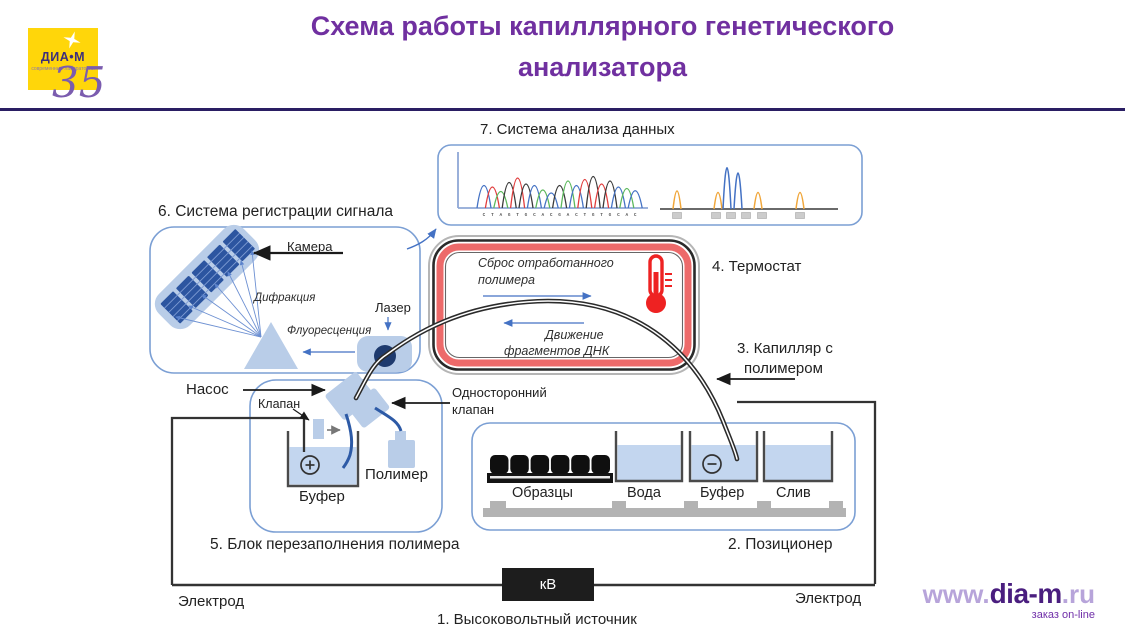 This screenshot has width=1125, height=637. I want to click on url-tld: .ru, so click(1078, 594).